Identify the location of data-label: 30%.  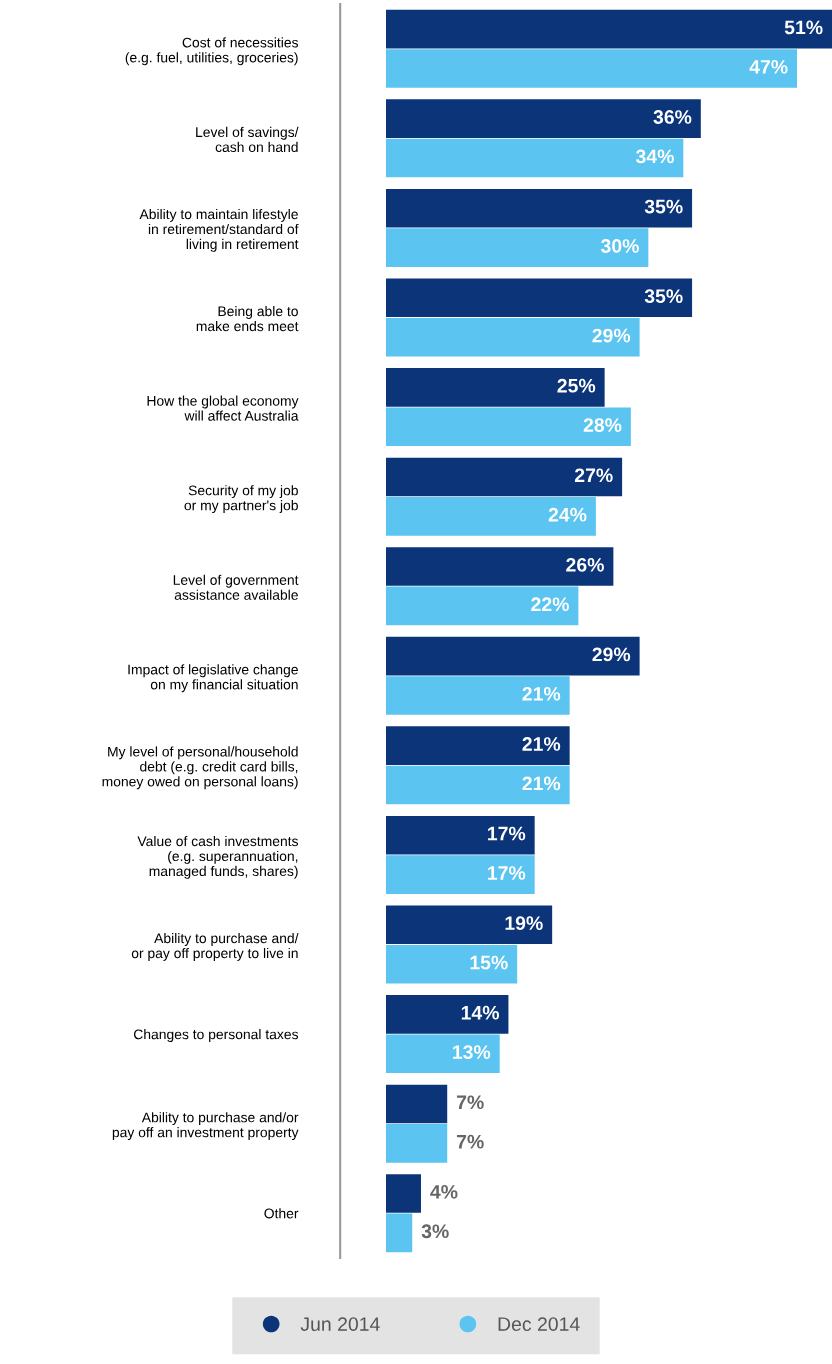
(619, 246).